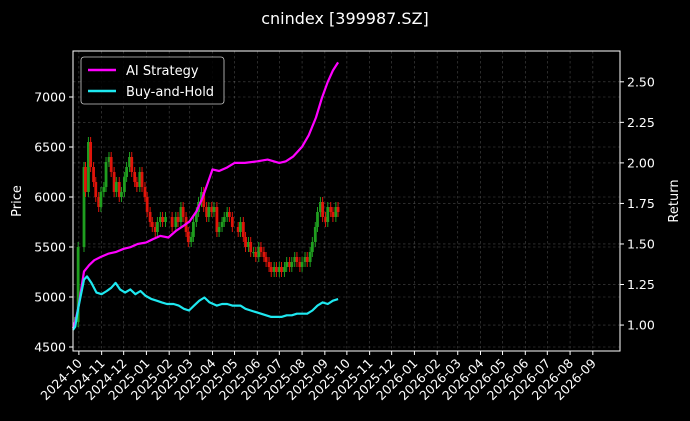 This screenshot has width=690, height=421. Describe the element at coordinates (50, 247) in the screenshot. I see `tick-label-price-5500: 5500` at that location.